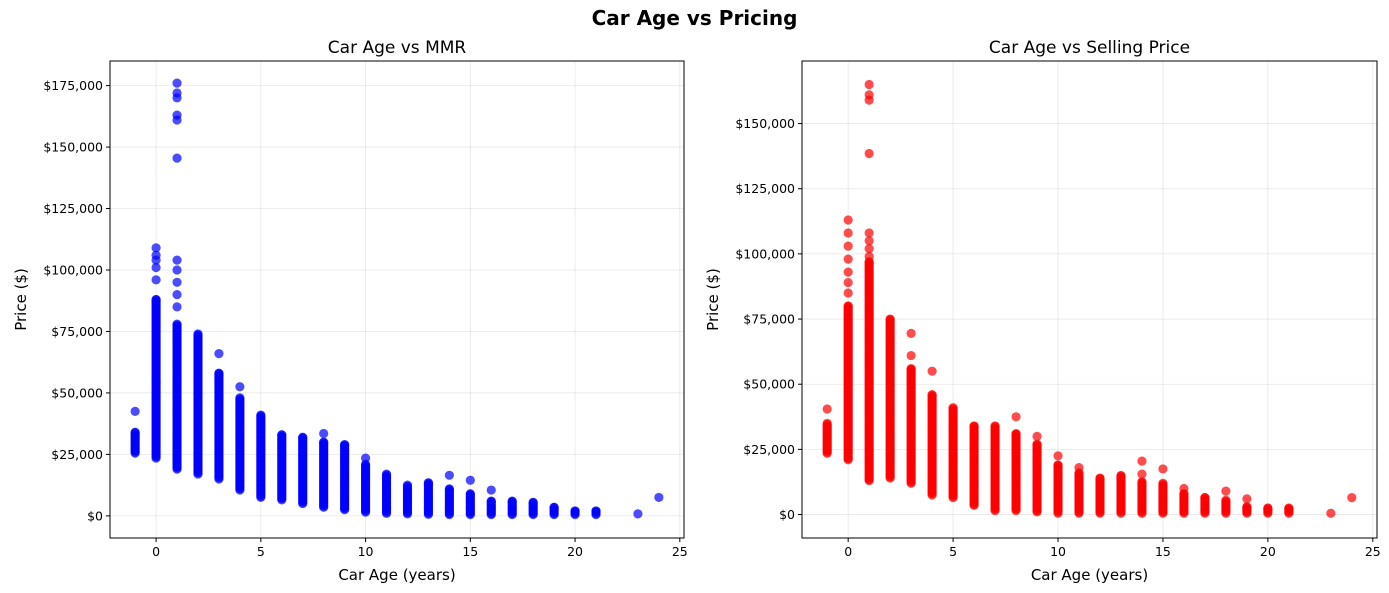 The height and width of the screenshot is (593, 1389). What do you see at coordinates (953, 551) in the screenshot?
I see `x-tick-label: 5` at bounding box center [953, 551].